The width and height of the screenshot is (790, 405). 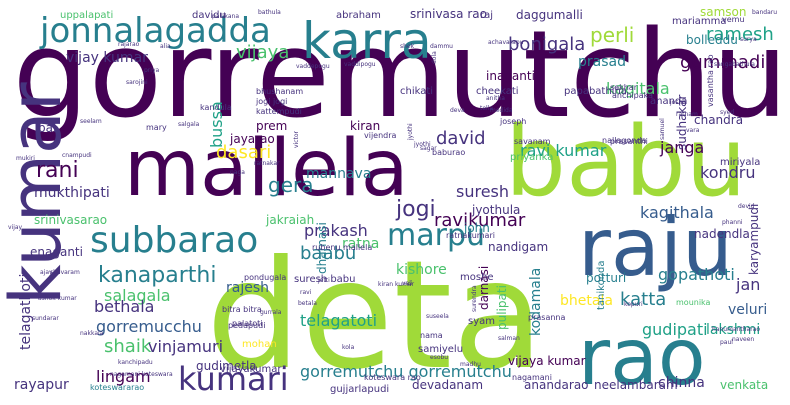 I want to click on word-prakash: prakash, so click(x=336, y=230).